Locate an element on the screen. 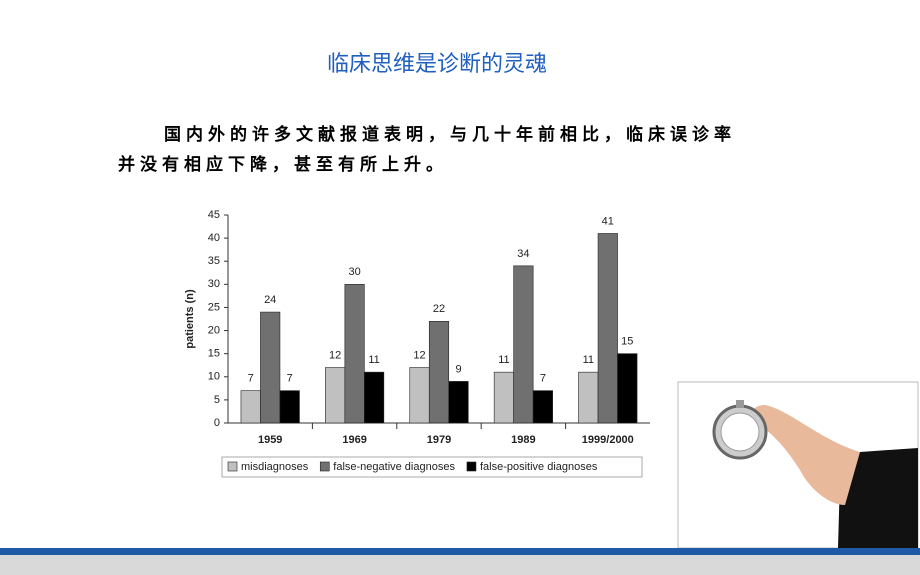 Image resolution: width=920 pixels, height=575 pixels. value-label: 24 is located at coordinates (270, 300).